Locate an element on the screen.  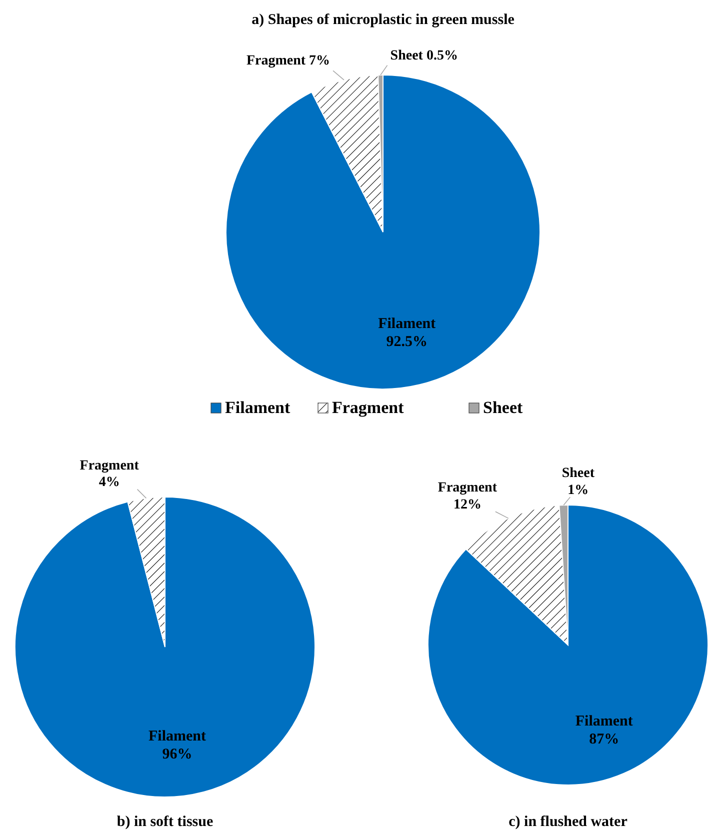
data-label: 1% is located at coordinates (578, 490).